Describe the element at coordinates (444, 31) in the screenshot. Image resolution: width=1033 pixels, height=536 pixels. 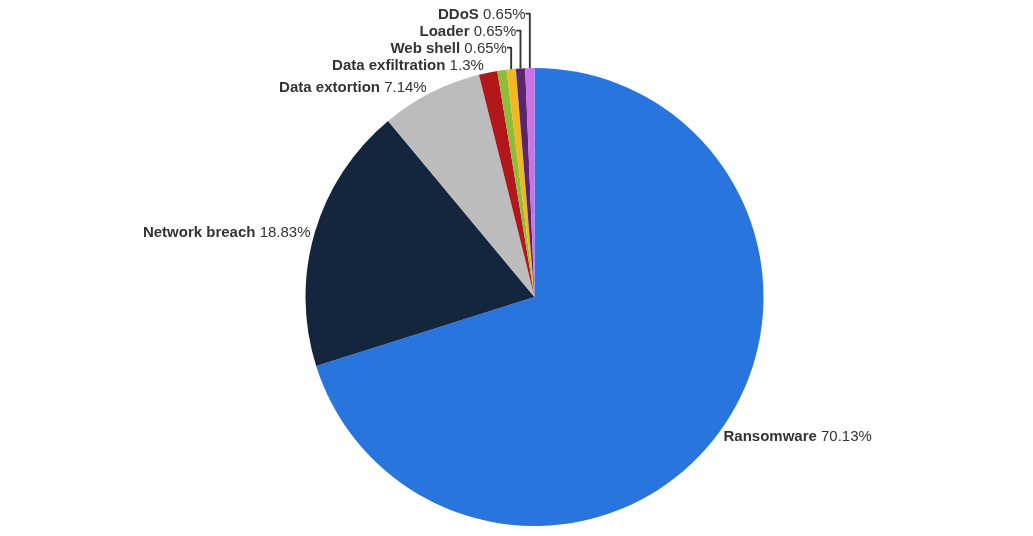
I see `slice-label: Loader` at that location.